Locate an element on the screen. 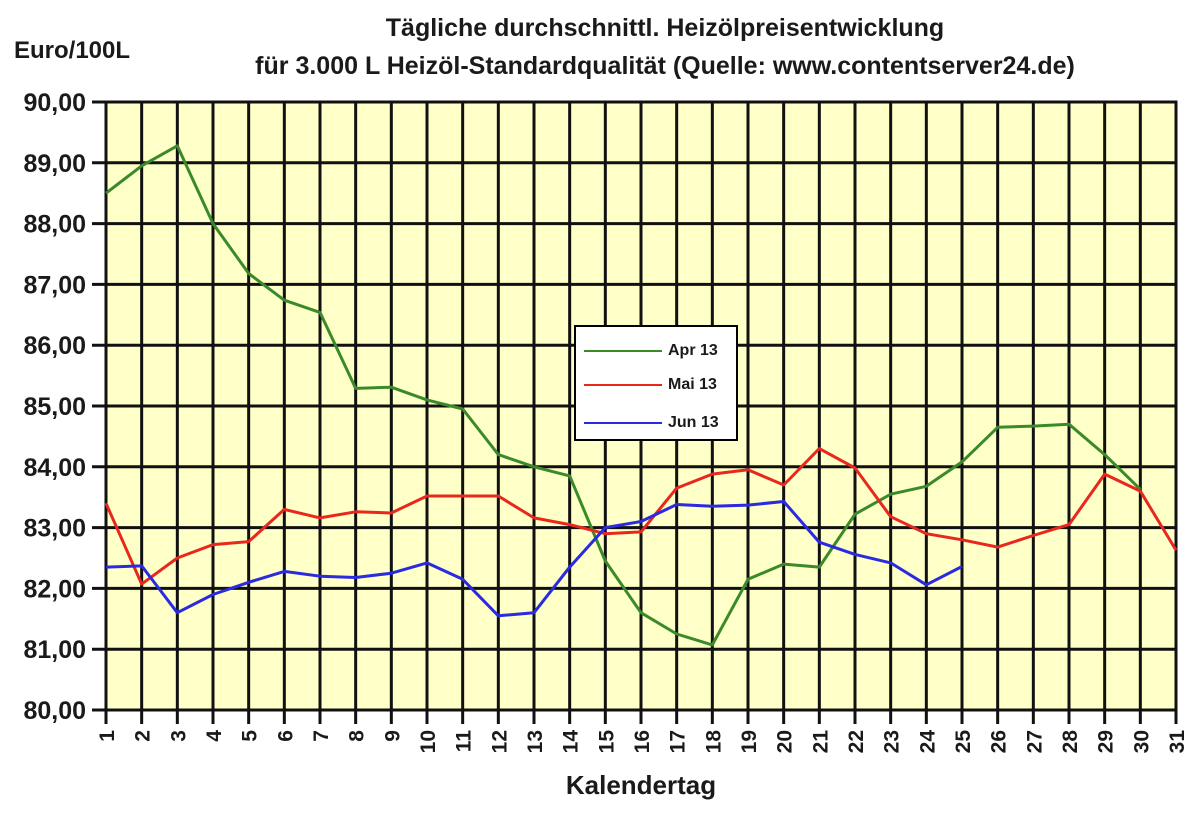  y-tick-label: 81,00 is located at coordinates (54, 650).